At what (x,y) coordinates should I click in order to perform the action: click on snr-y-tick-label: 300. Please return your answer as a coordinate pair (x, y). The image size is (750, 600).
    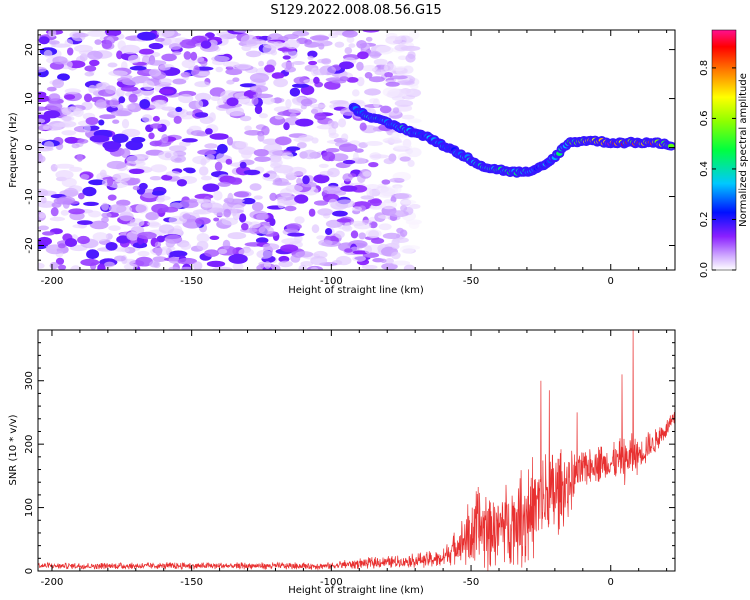
    Looking at the image, I should click on (29, 380).